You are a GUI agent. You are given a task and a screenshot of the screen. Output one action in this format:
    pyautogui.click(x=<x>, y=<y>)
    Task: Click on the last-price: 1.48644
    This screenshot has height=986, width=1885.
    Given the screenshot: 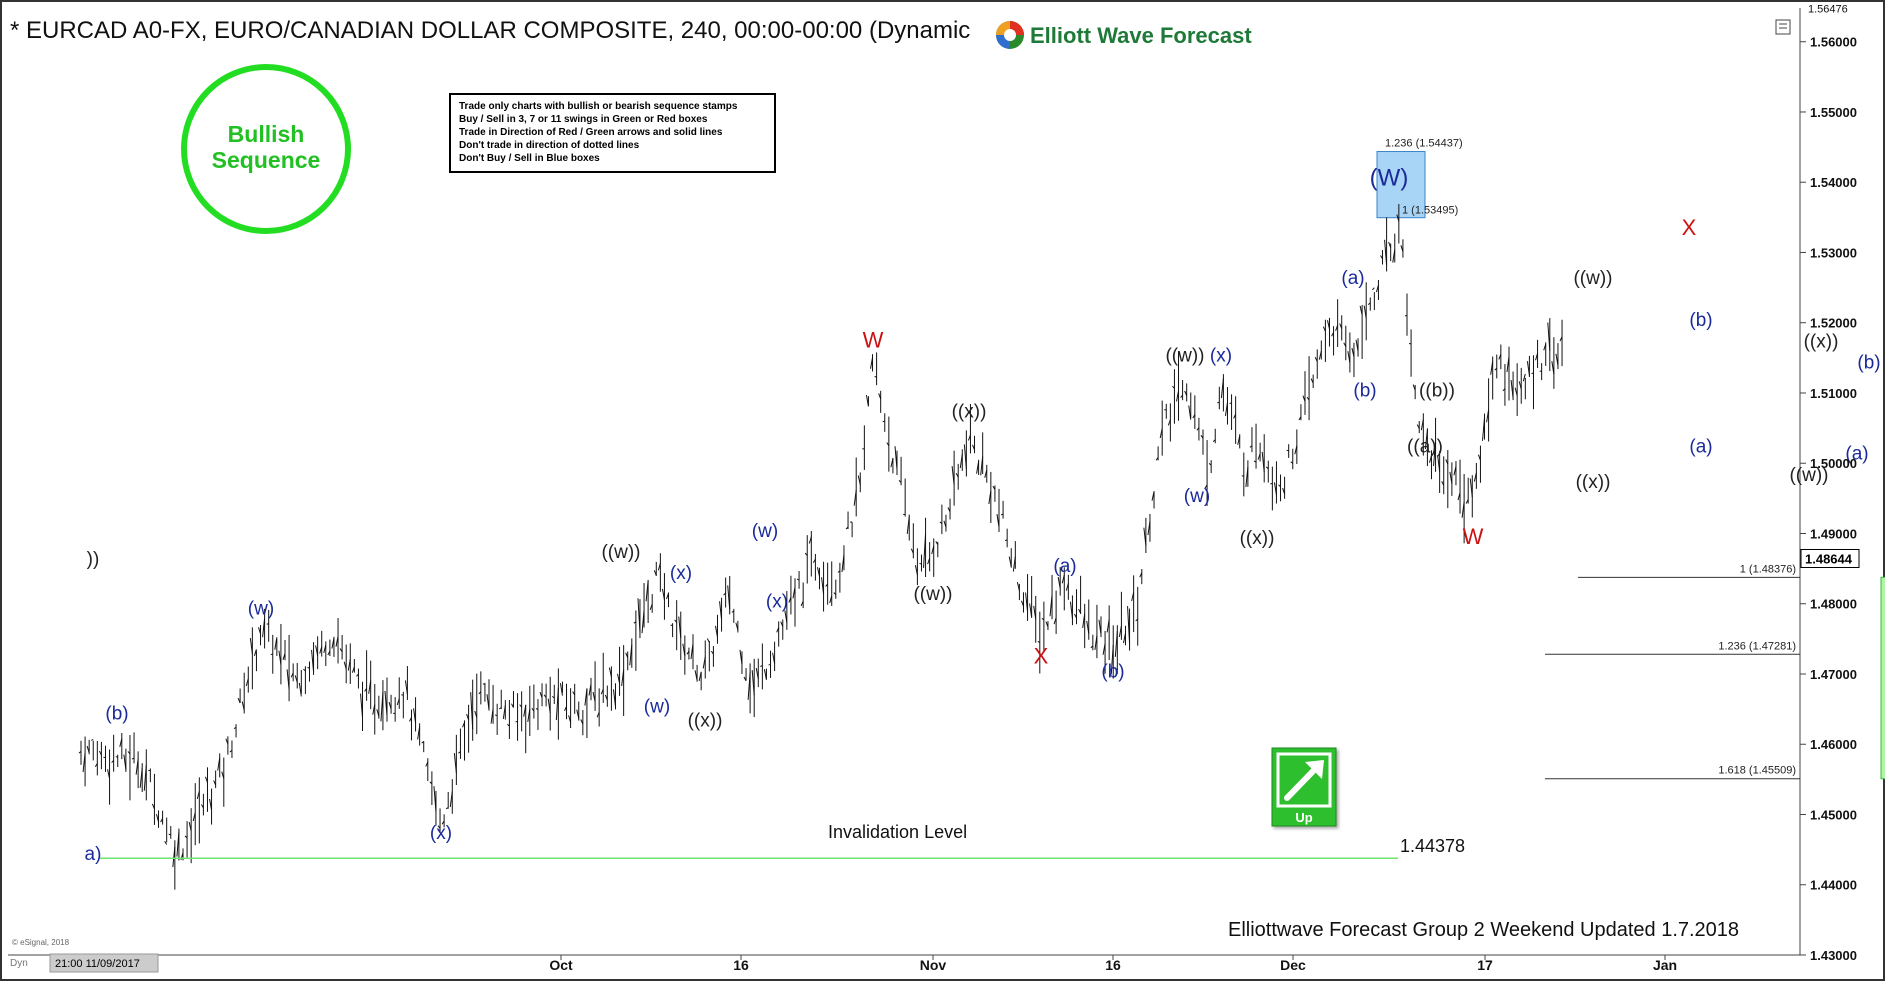 What is the action you would take?
    pyautogui.click(x=1829, y=558)
    